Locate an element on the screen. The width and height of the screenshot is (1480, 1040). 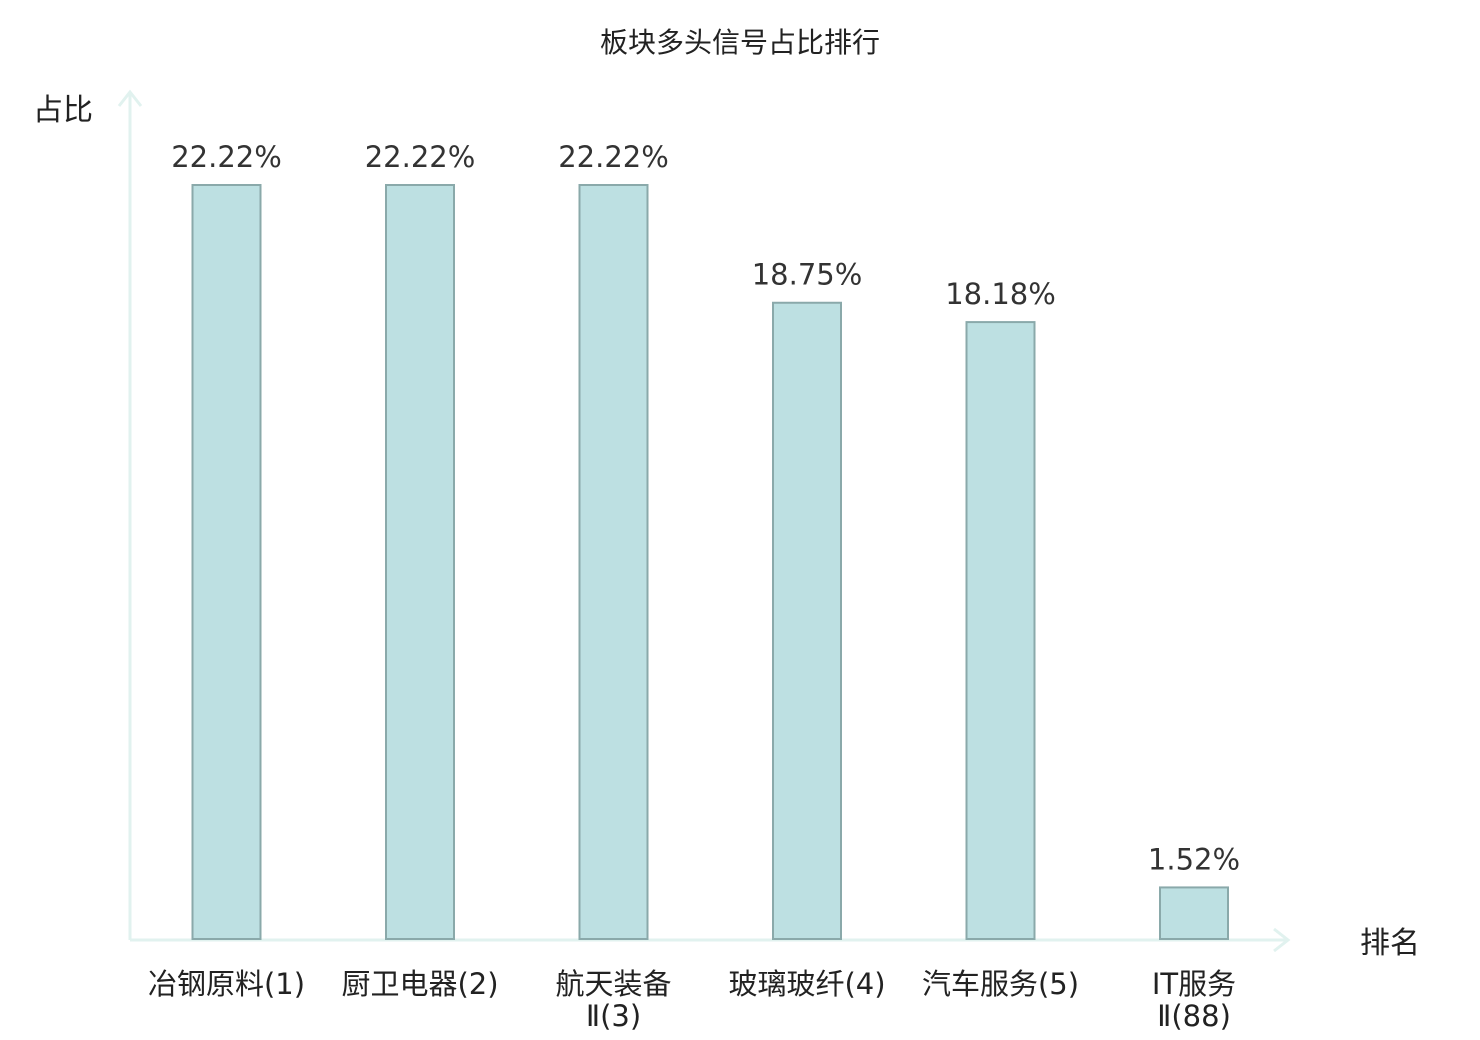
category-label-2: 厨卫电器(2) is located at coordinates (419, 984).